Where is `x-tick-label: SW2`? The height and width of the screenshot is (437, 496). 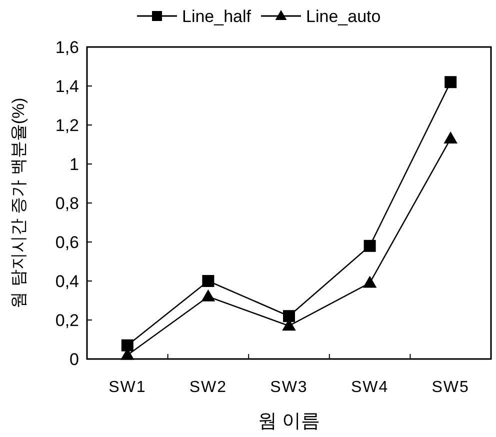
x-tick-label: SW2 is located at coordinates (208, 387).